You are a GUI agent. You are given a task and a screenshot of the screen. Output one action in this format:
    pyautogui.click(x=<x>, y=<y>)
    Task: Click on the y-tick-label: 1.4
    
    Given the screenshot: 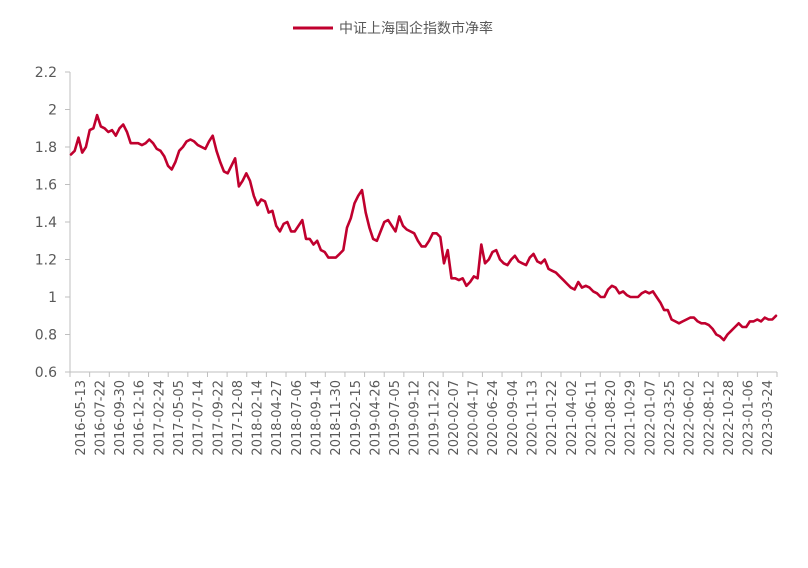 What is the action you would take?
    pyautogui.click(x=46, y=223)
    